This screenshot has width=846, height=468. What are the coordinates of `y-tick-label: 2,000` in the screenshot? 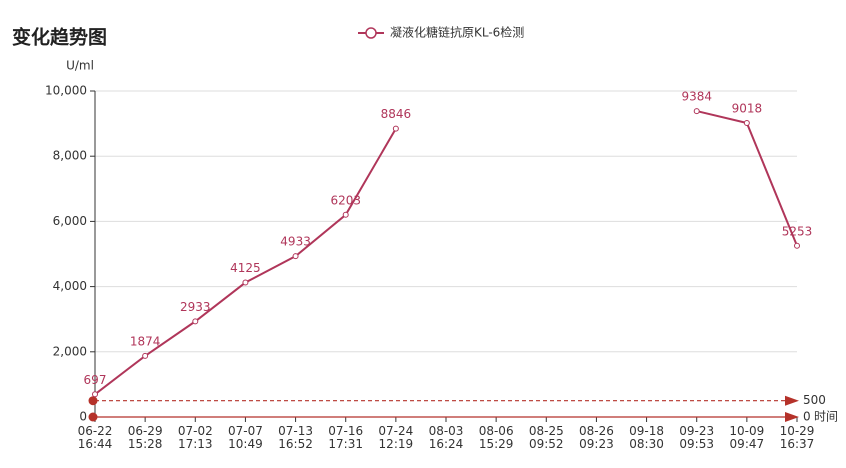 It's located at (70, 351).